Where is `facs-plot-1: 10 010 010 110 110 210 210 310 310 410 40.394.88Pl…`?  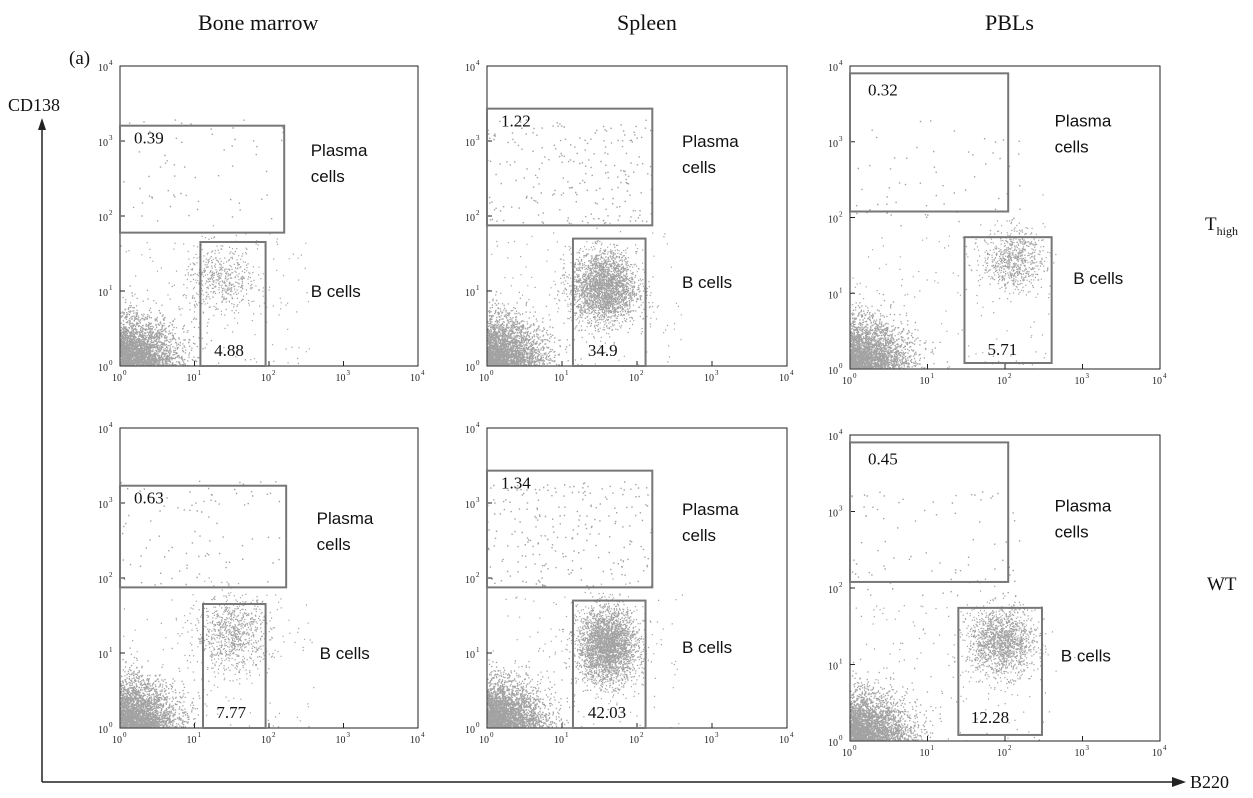 facs-plot-1: 10 010 010 110 110 210 210 310 310 410 40.394.88Pl… is located at coordinates (261, 221).